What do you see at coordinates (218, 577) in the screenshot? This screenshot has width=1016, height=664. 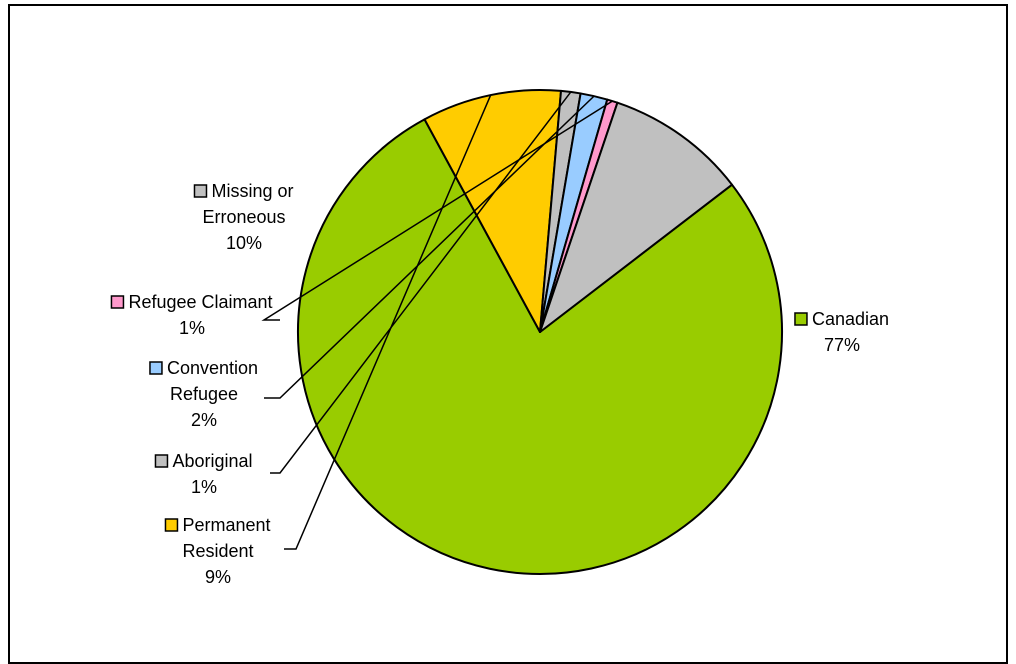 I see `data-label-percent: 9%` at bounding box center [218, 577].